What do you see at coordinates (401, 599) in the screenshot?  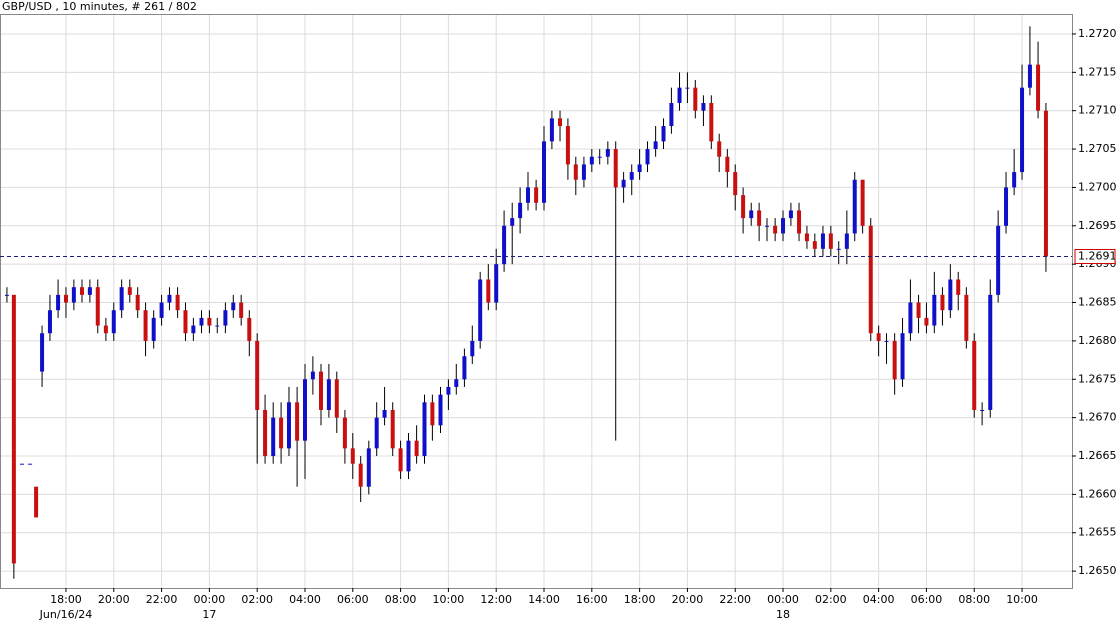 I see `x-tick-label: 08:00` at bounding box center [401, 599].